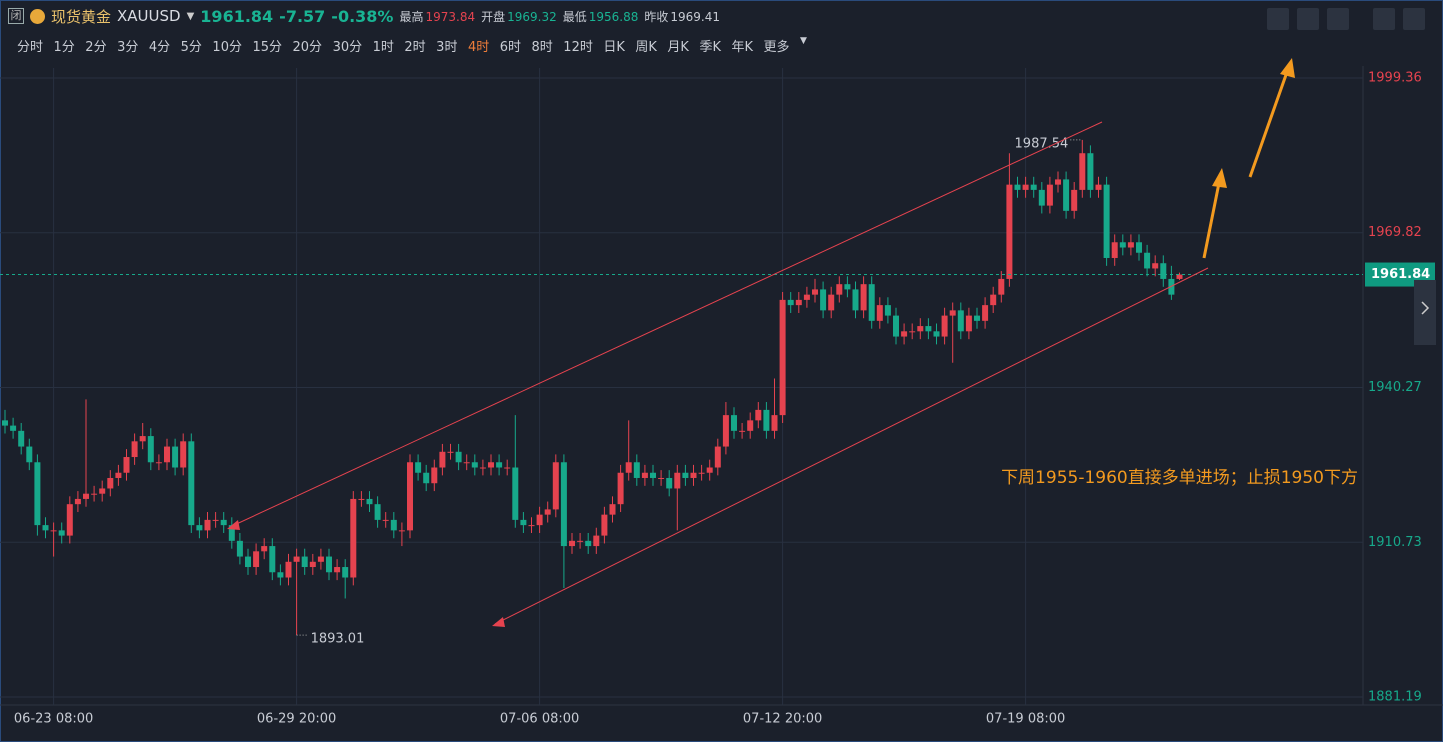  What do you see at coordinates (532, 16) in the screenshot?
I see `stat-value: 1969.32` at bounding box center [532, 16].